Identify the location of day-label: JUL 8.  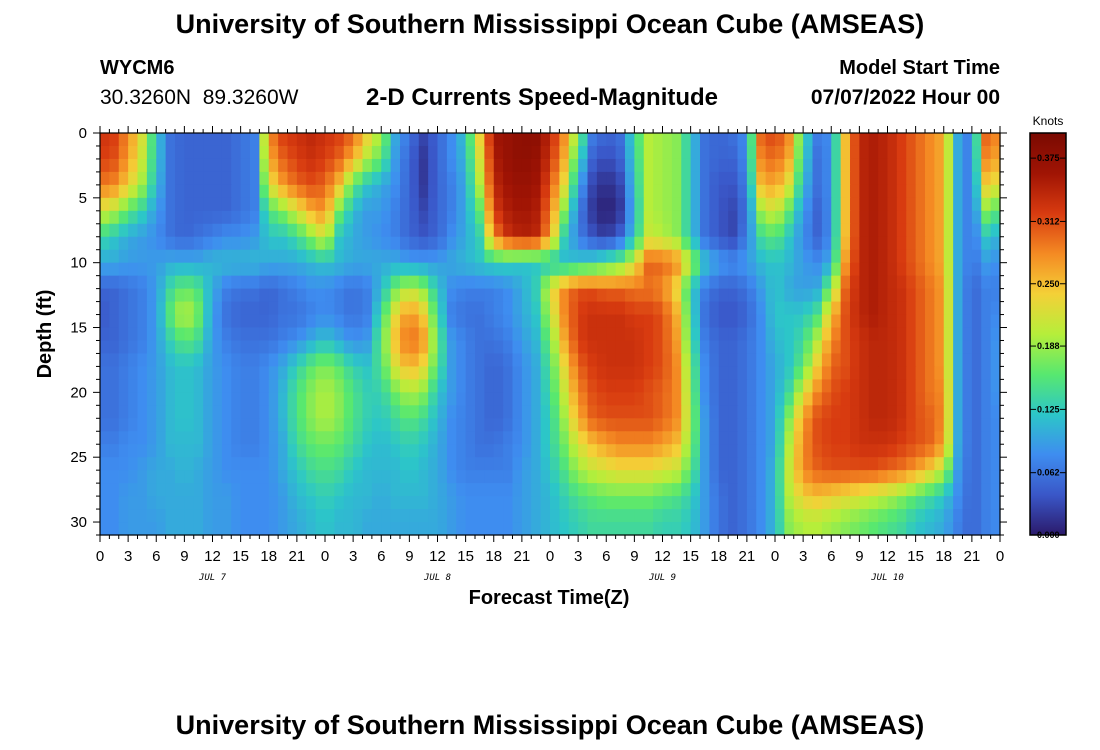
(437, 578).